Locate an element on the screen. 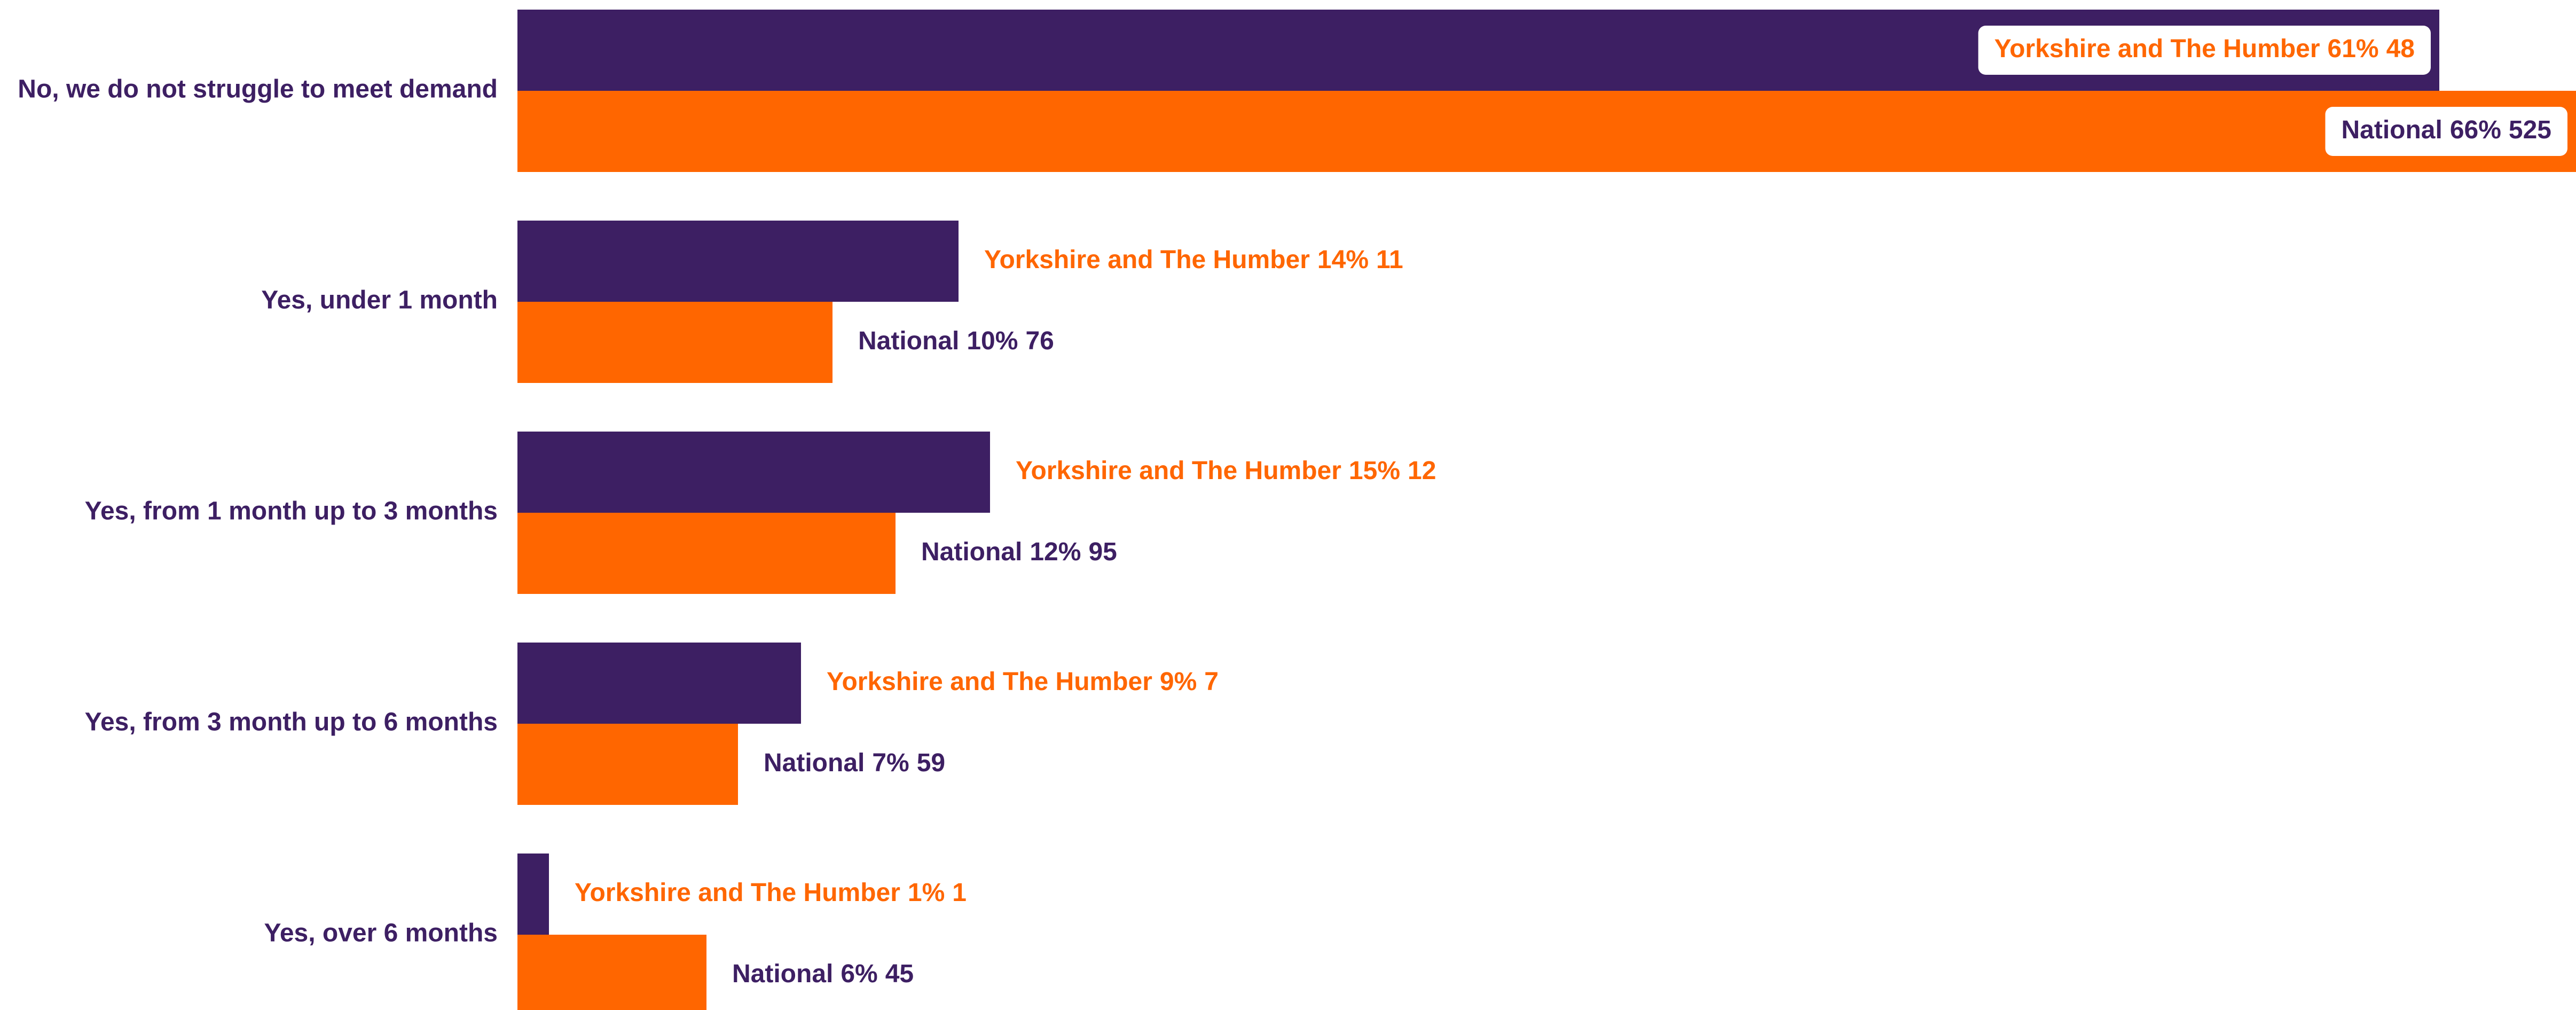  value-label: 14% is located at coordinates (1343, 260).